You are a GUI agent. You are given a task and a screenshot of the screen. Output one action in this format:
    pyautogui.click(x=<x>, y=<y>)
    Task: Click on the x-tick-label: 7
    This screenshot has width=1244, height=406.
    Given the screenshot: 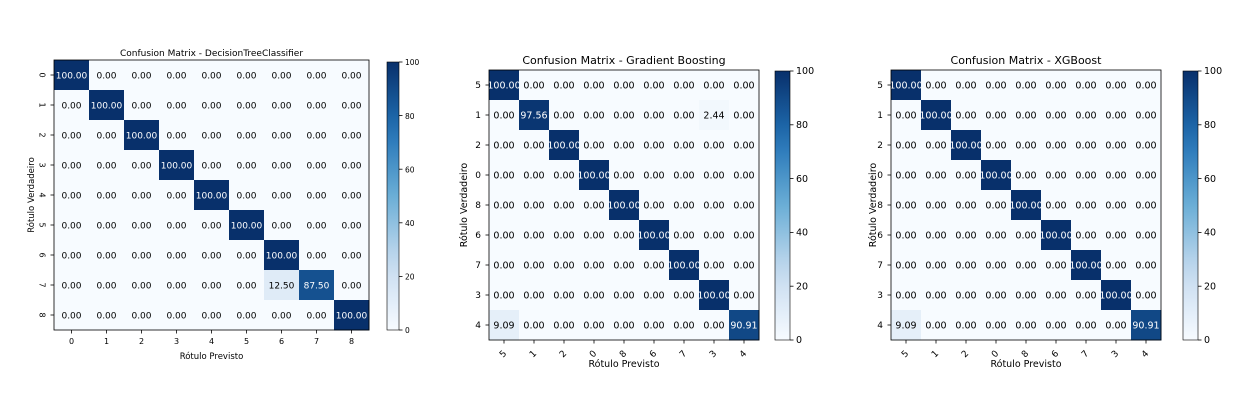 What is the action you would take?
    pyautogui.click(x=683, y=354)
    